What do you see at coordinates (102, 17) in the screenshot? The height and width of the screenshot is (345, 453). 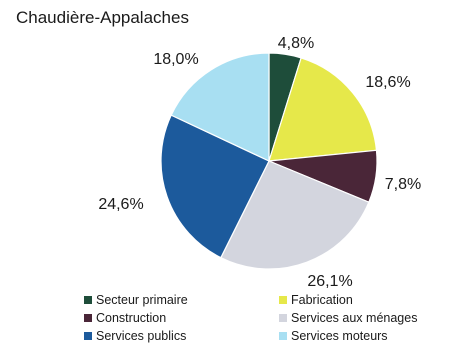 I see `chart-title: Chaudière-Appalaches` at bounding box center [102, 17].